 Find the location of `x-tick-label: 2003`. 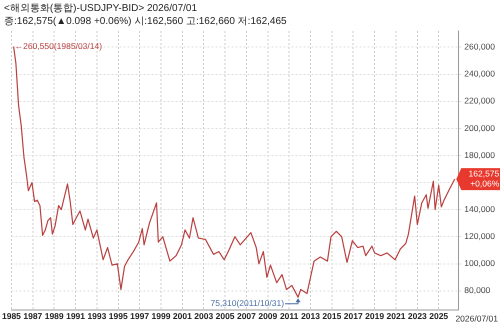

x-tick-label: 2003 is located at coordinates (204, 316).